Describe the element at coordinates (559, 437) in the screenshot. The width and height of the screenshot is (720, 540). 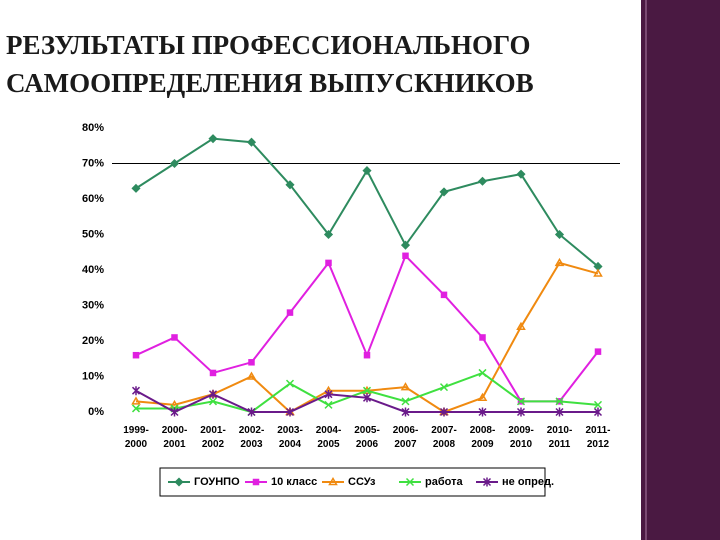
I see `x-tick-label: 2010- 2011` at that location.